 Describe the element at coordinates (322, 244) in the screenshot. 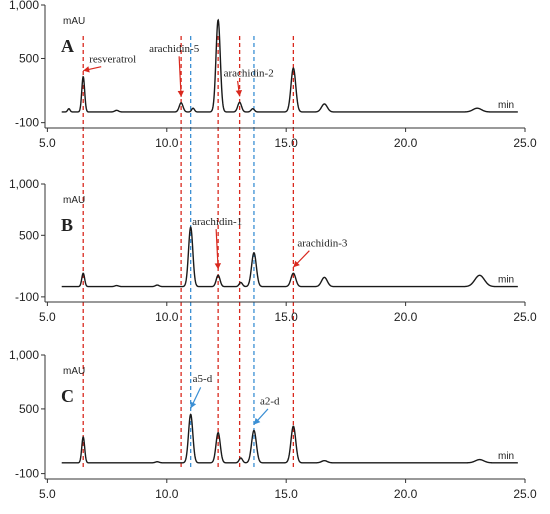

I see `peak-label: arachidin-3` at that location.